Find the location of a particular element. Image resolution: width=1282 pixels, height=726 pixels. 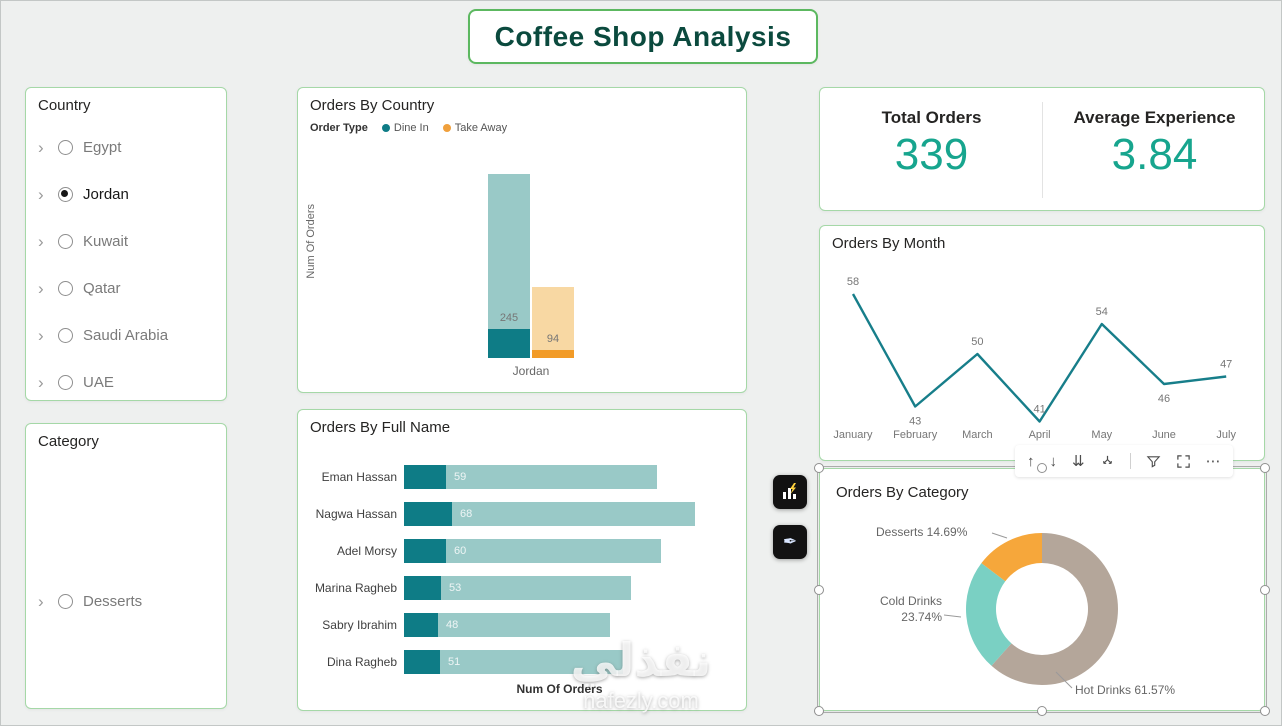

donut-slice-hot-drinks is located at coordinates (1054, 609).